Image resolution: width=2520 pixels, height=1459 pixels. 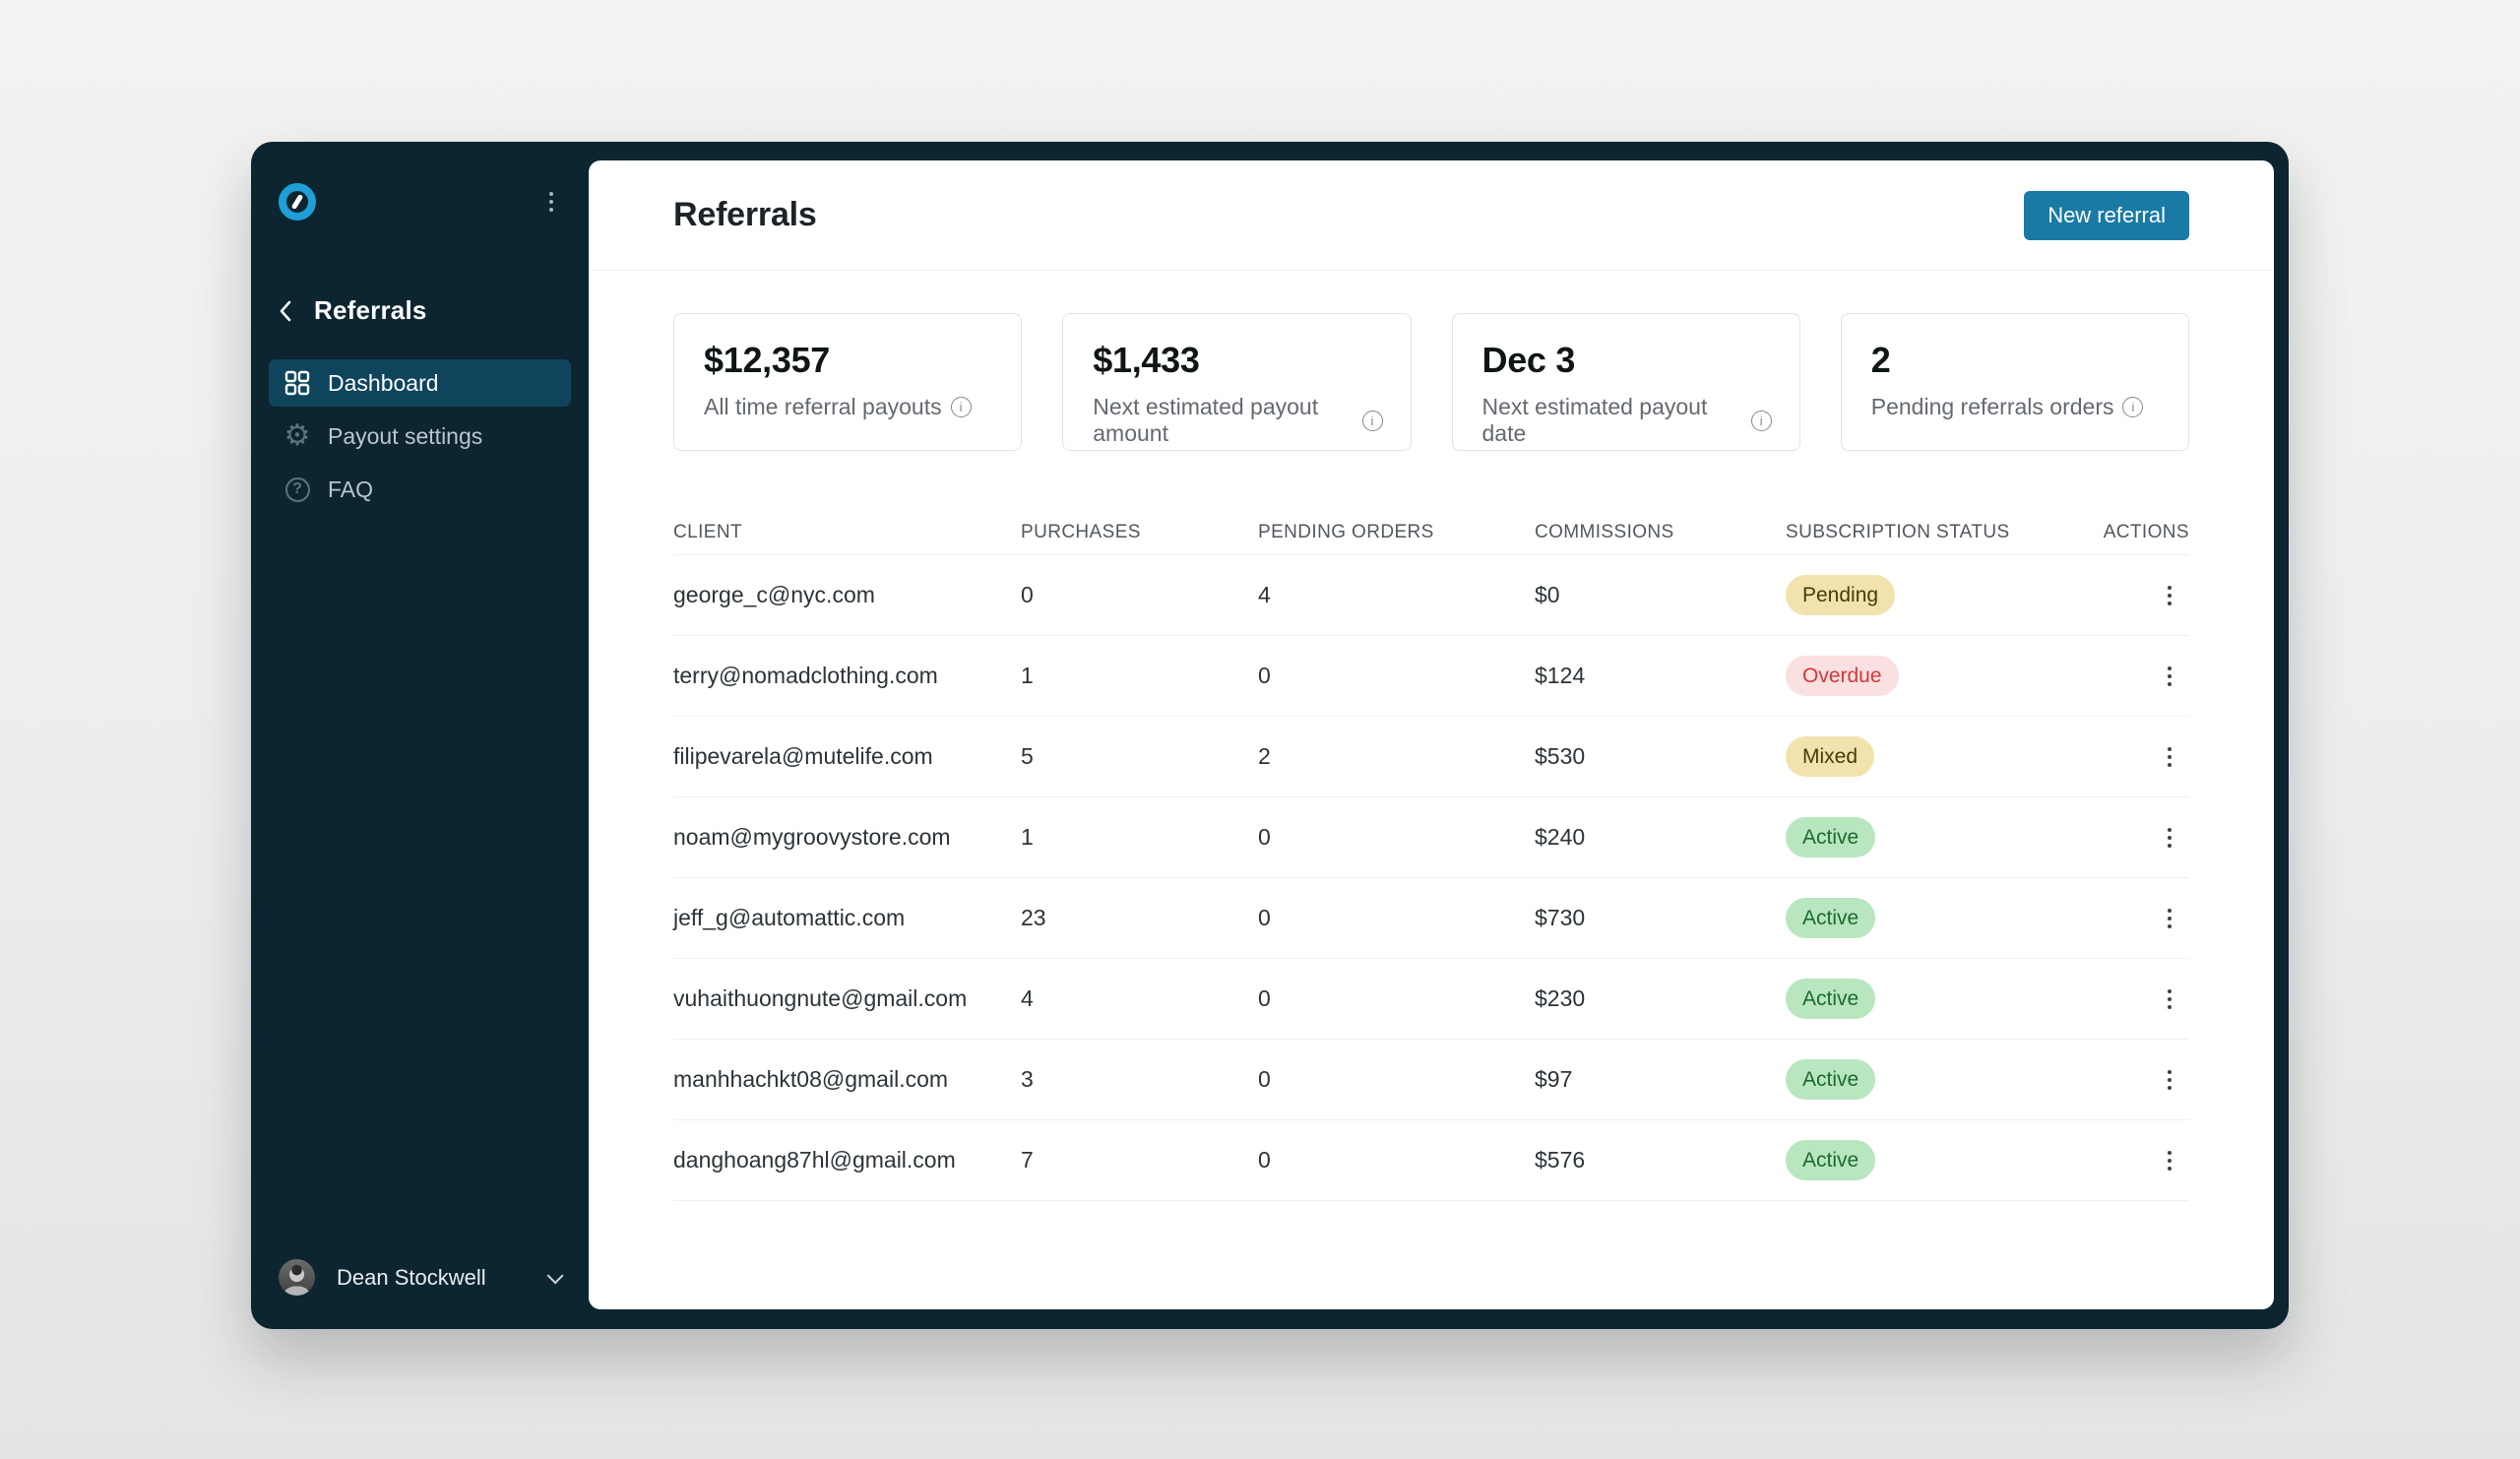 I want to click on avatar, so click(x=297, y=1277).